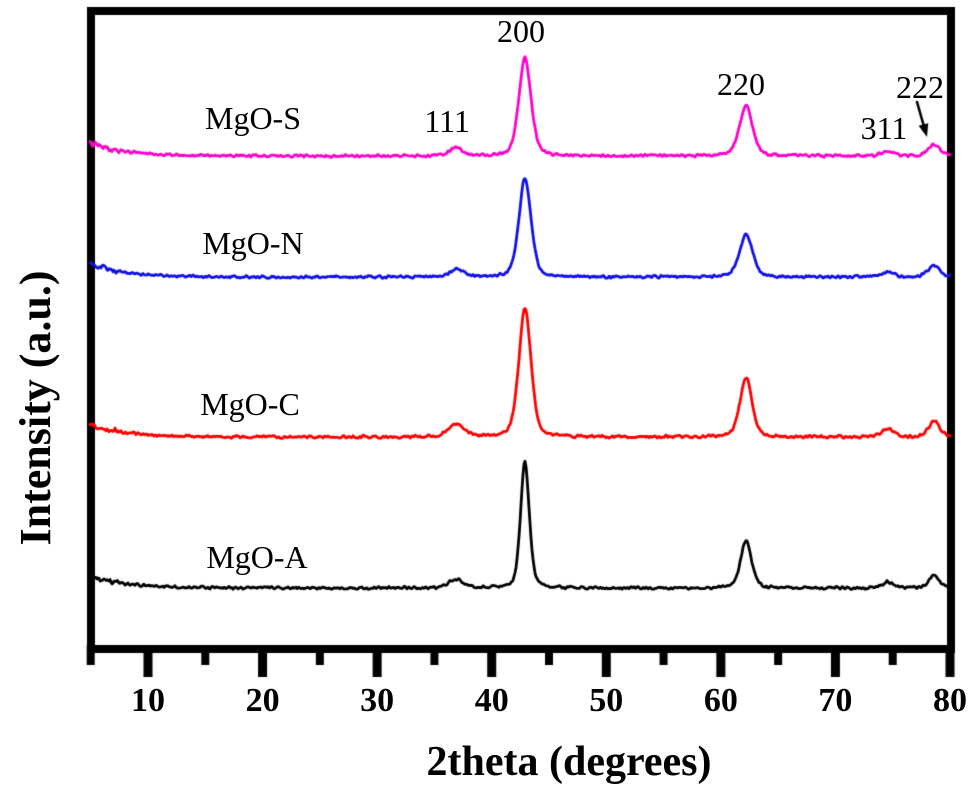  Describe the element at coordinates (250, 404) in the screenshot. I see `series-label-mgo-c: MgO-C` at that location.